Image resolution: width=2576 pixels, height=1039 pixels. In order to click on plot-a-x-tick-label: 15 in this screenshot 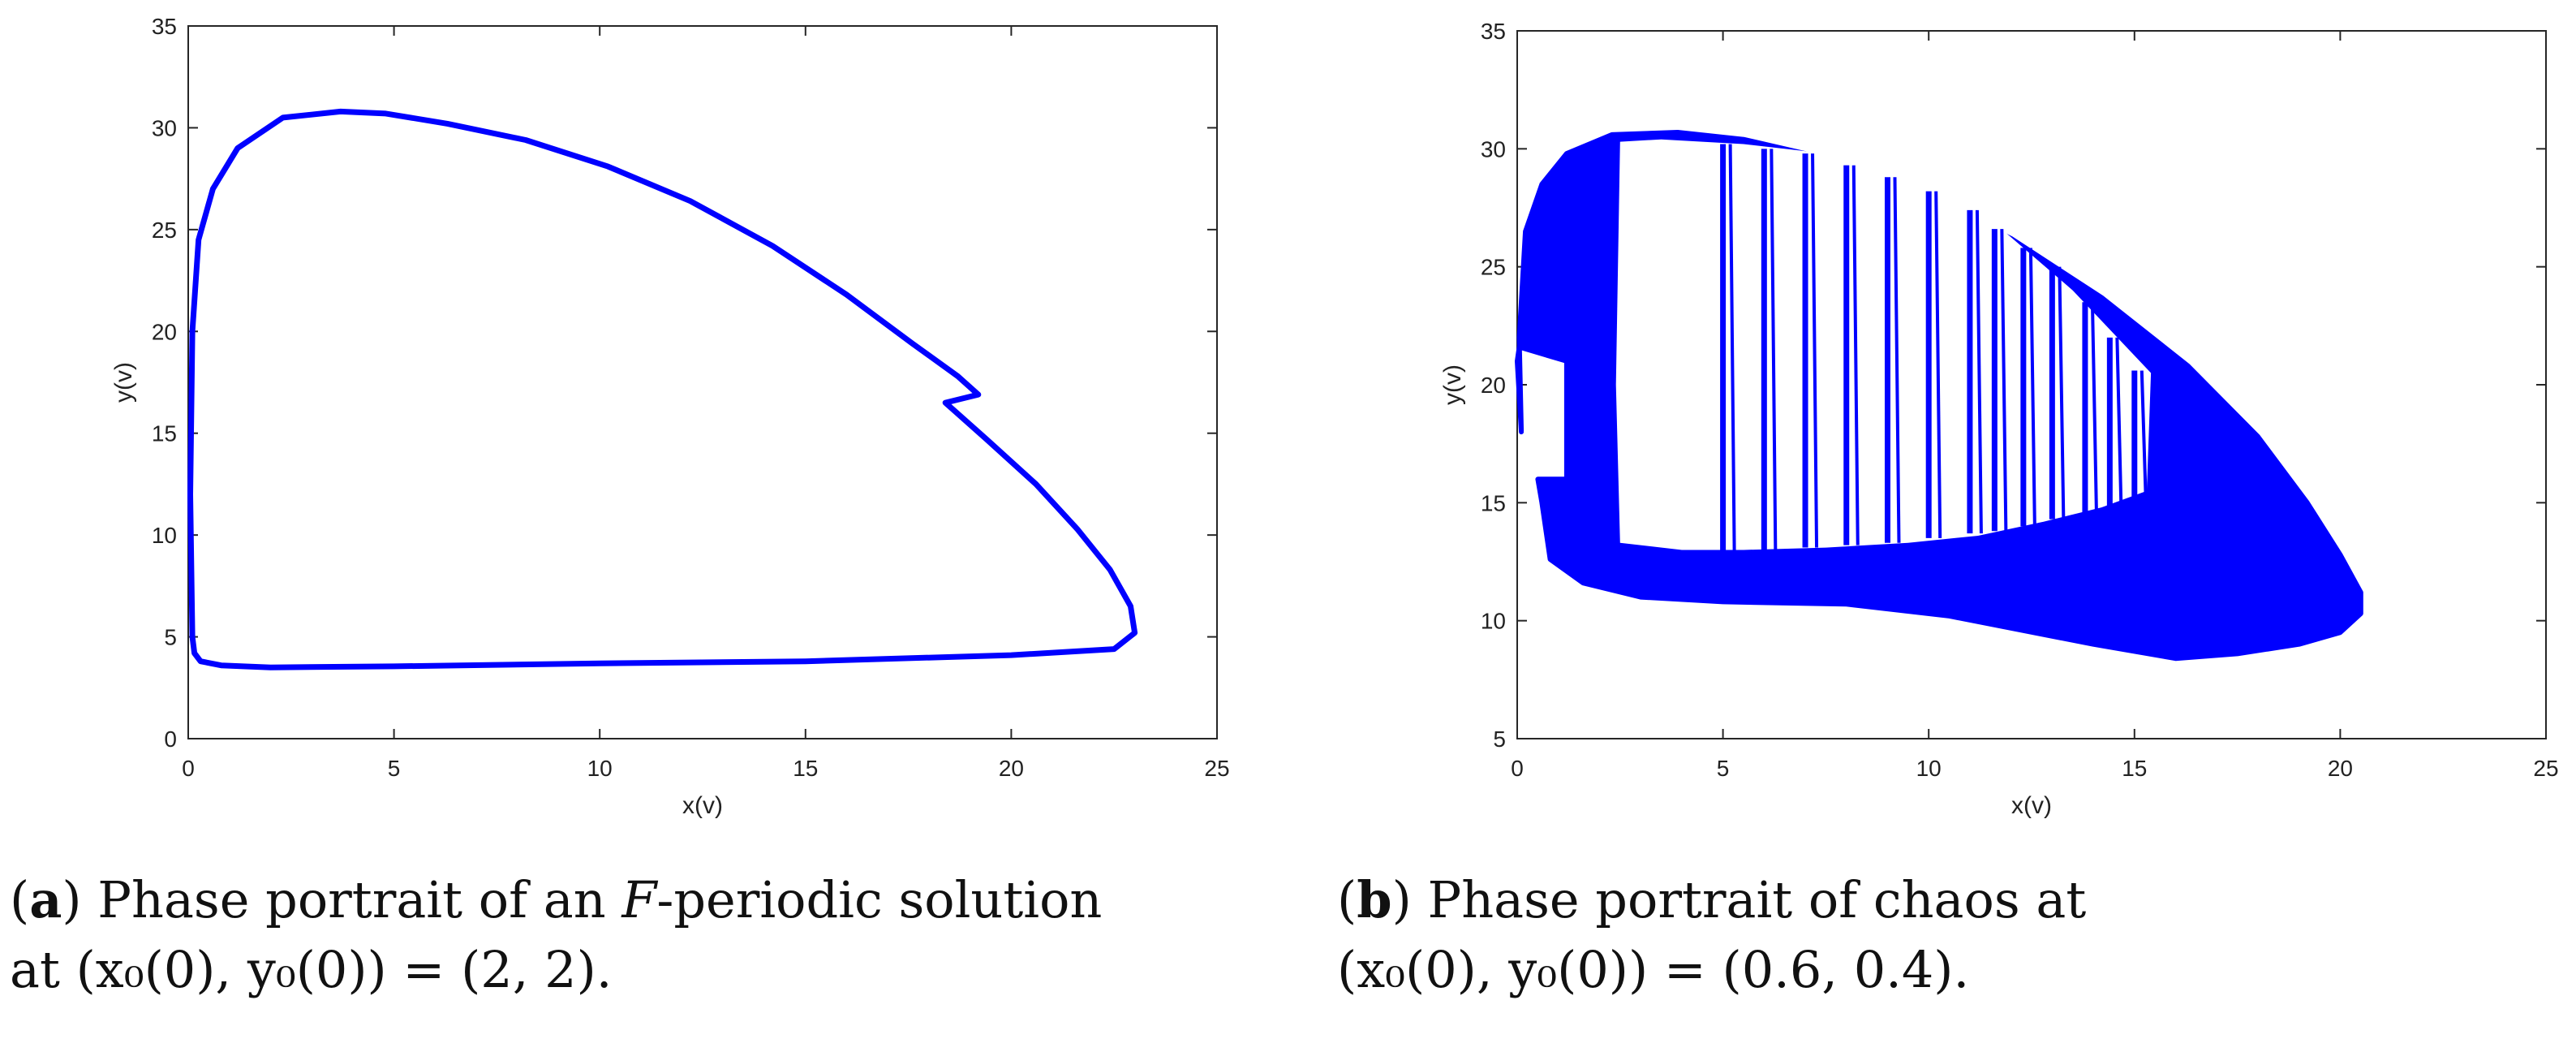, I will do `click(805, 768)`.